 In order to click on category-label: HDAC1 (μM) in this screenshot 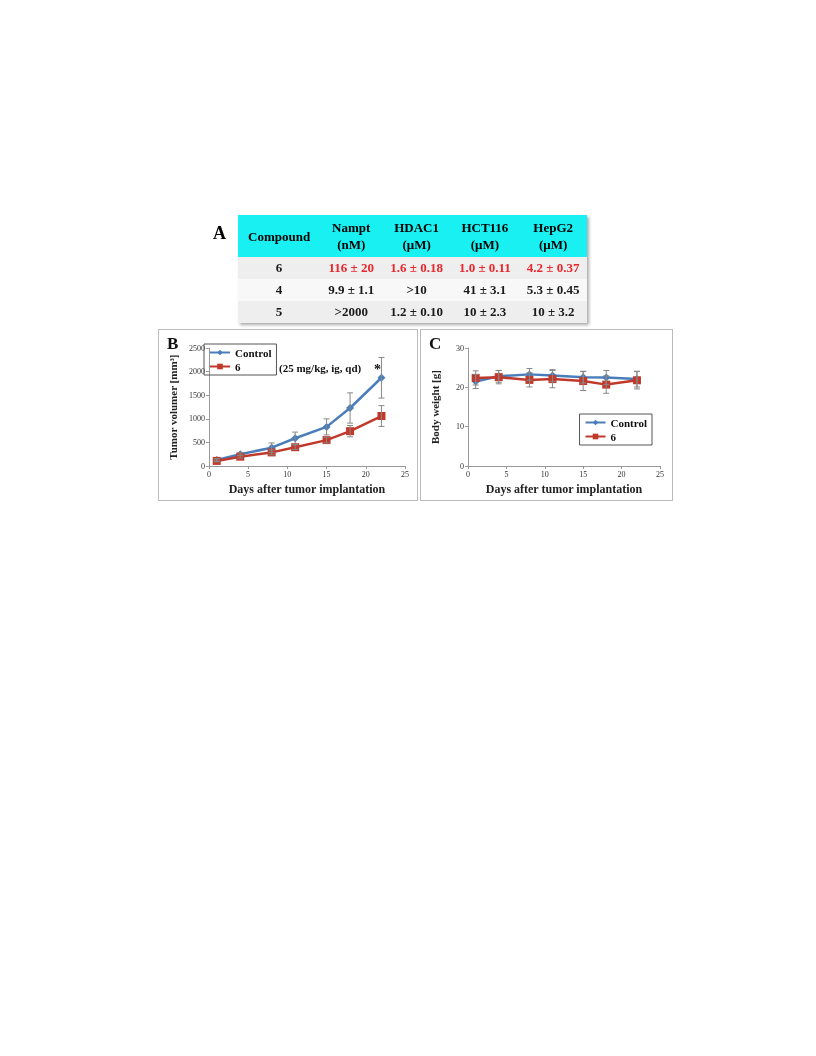, I will do `click(416, 236)`.